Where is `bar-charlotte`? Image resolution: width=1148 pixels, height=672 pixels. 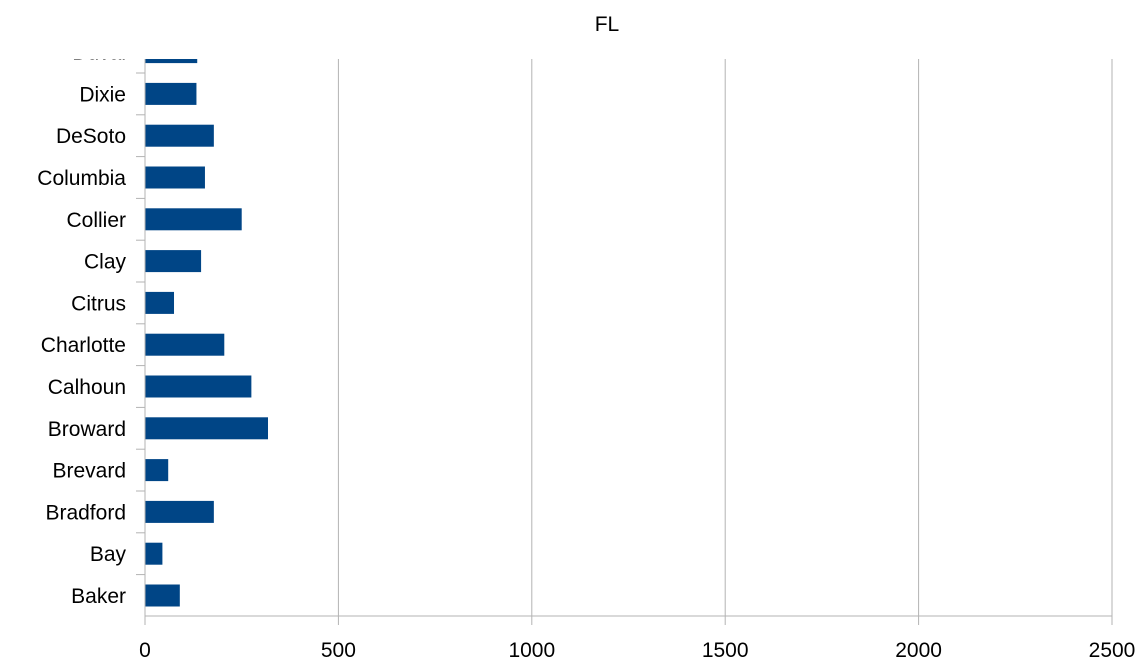
bar-charlotte is located at coordinates (185, 344).